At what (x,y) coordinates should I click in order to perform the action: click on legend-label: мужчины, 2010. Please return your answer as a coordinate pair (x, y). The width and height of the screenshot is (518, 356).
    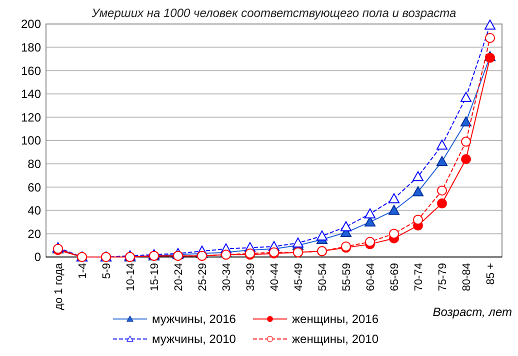
    Looking at the image, I should click on (194, 339).